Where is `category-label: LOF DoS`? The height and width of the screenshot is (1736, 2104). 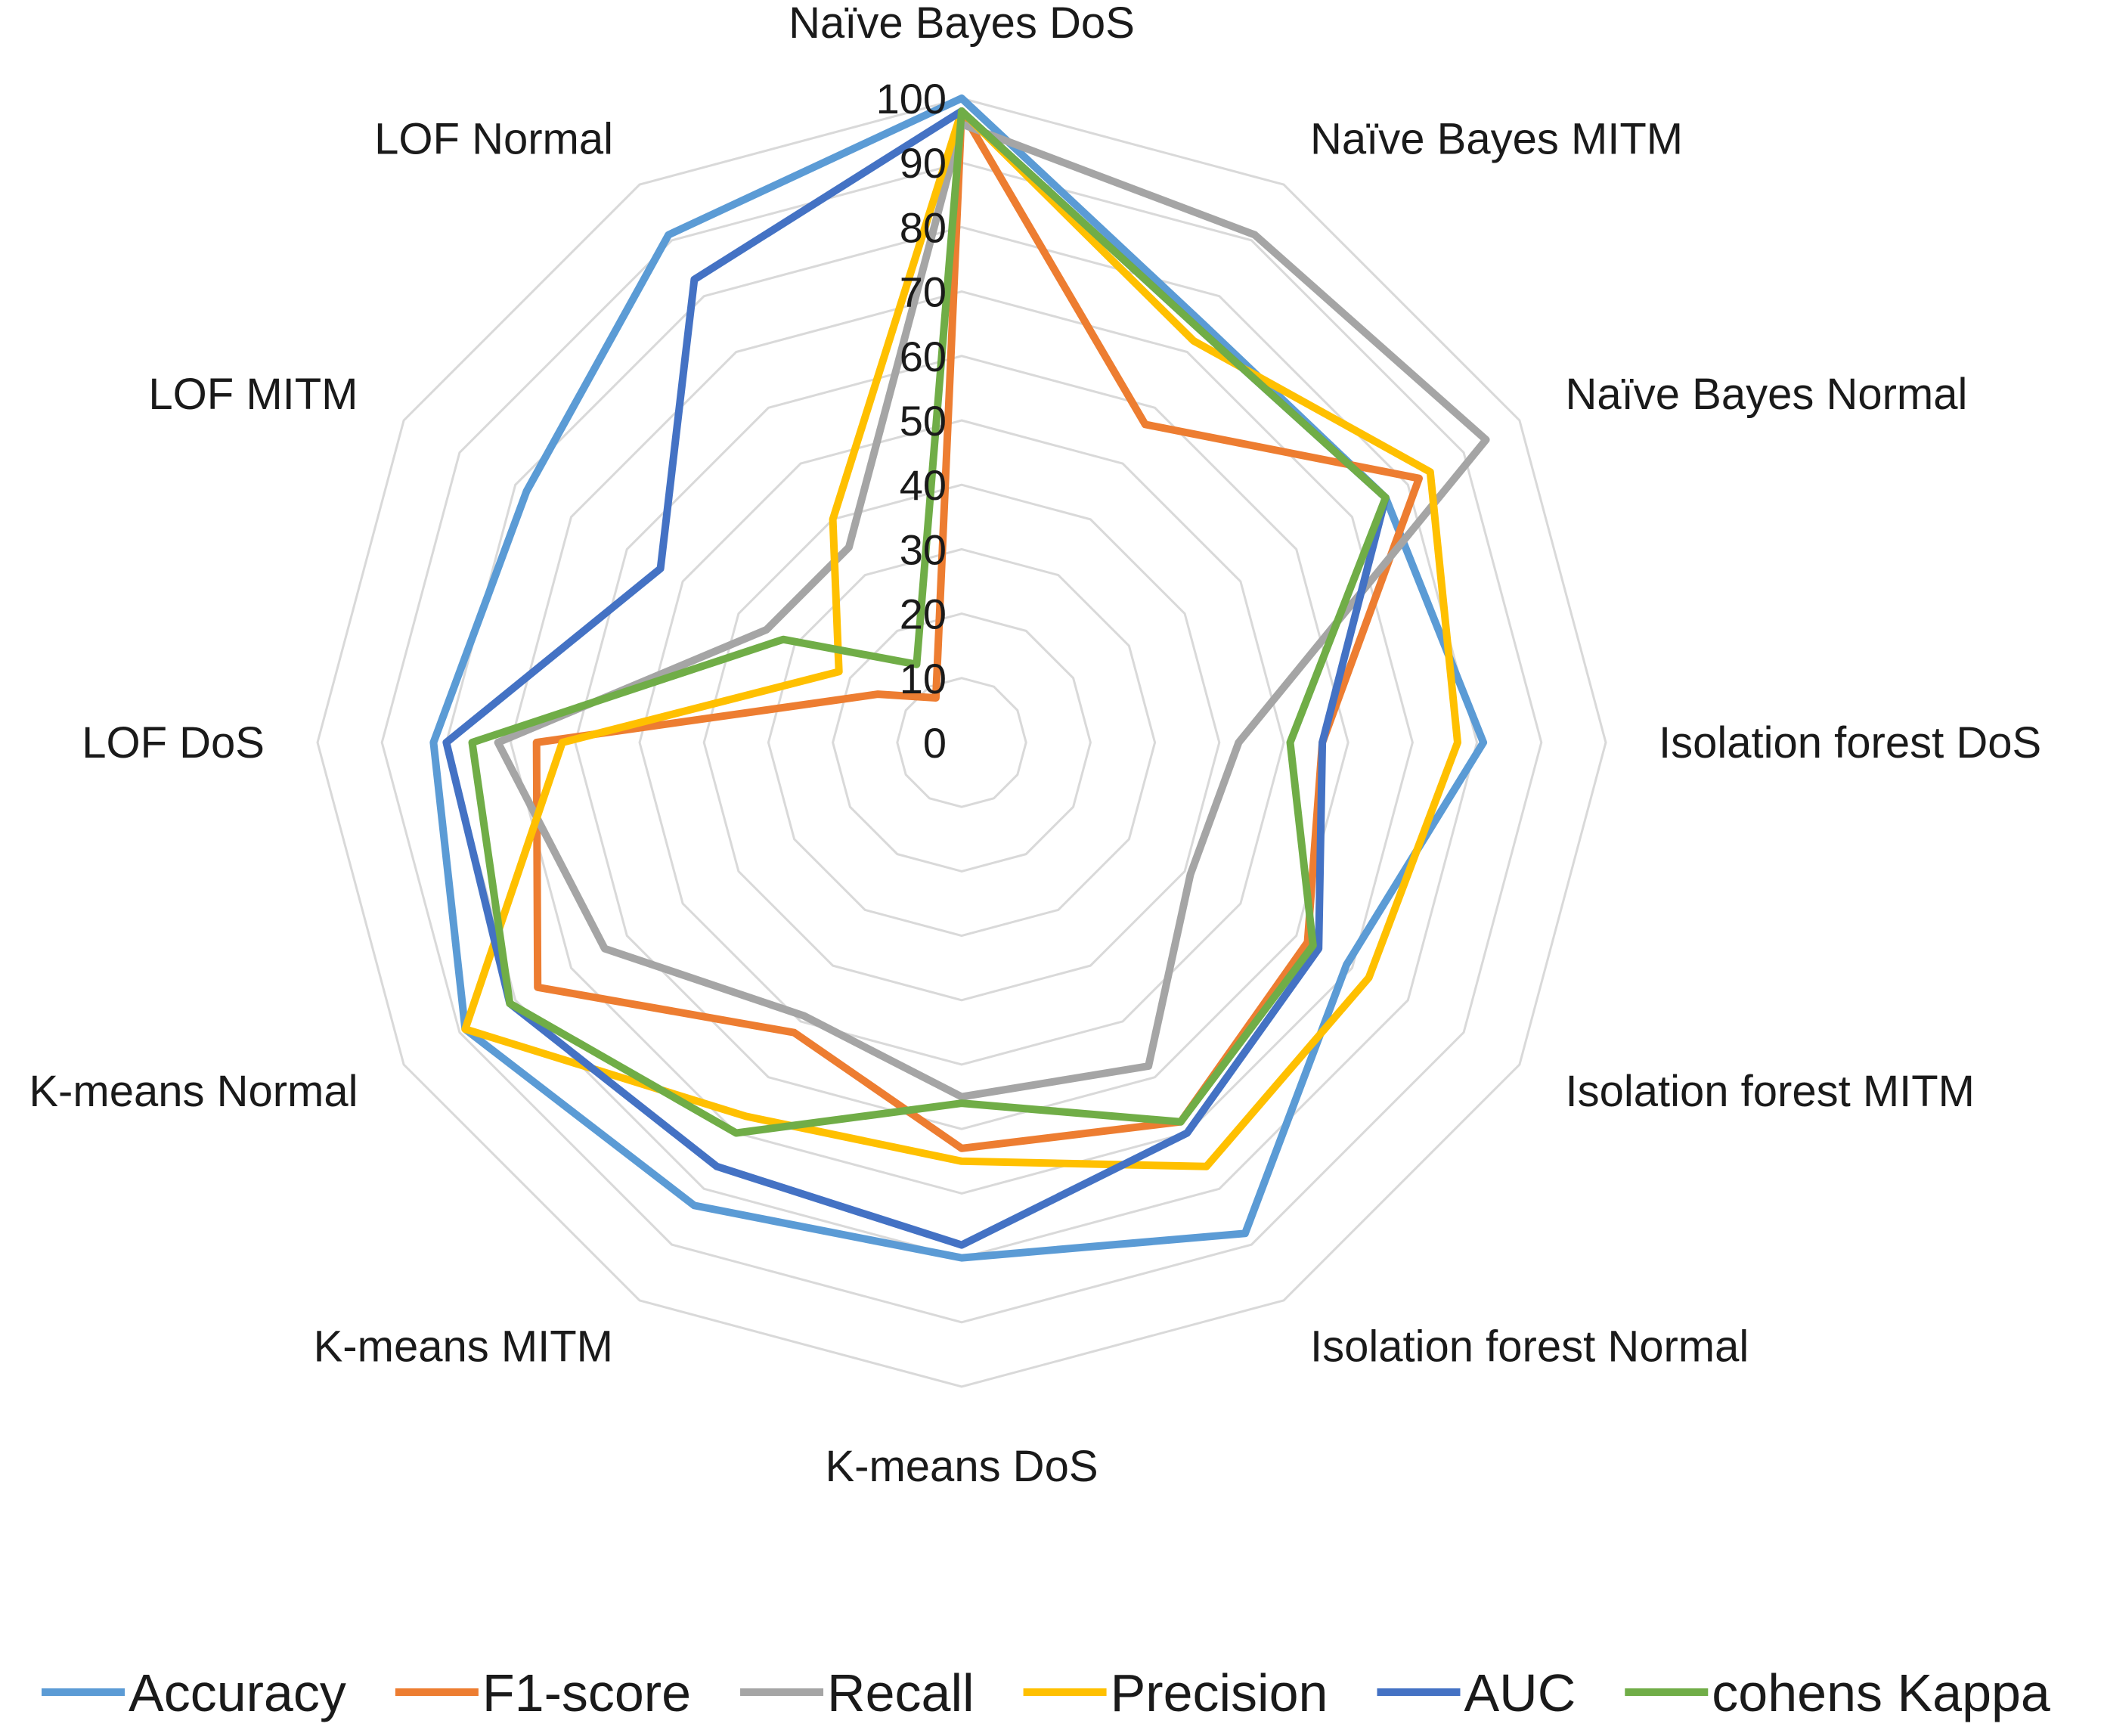
category-label: LOF DoS is located at coordinates (173, 742).